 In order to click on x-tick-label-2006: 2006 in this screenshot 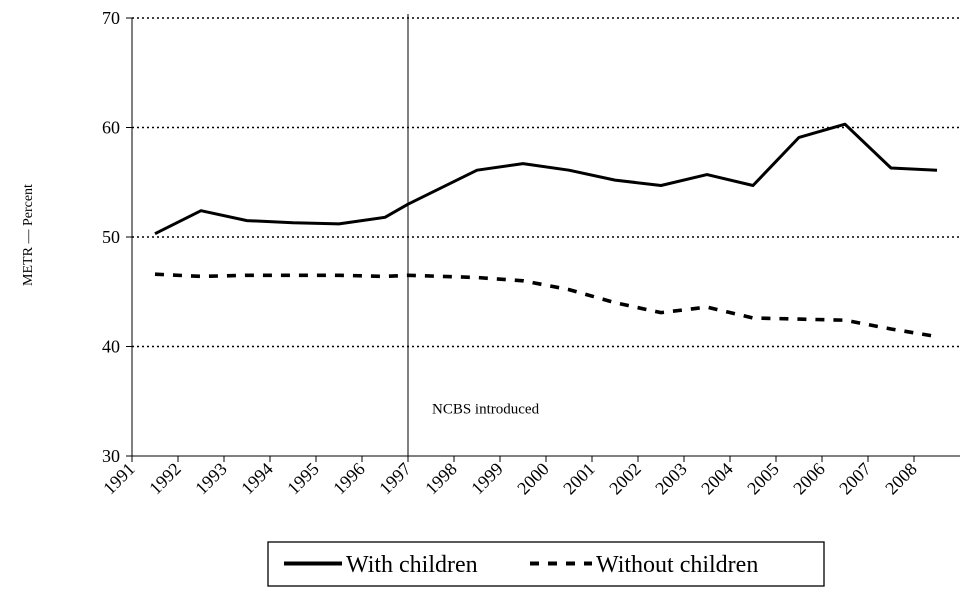, I will do `click(809, 479)`.